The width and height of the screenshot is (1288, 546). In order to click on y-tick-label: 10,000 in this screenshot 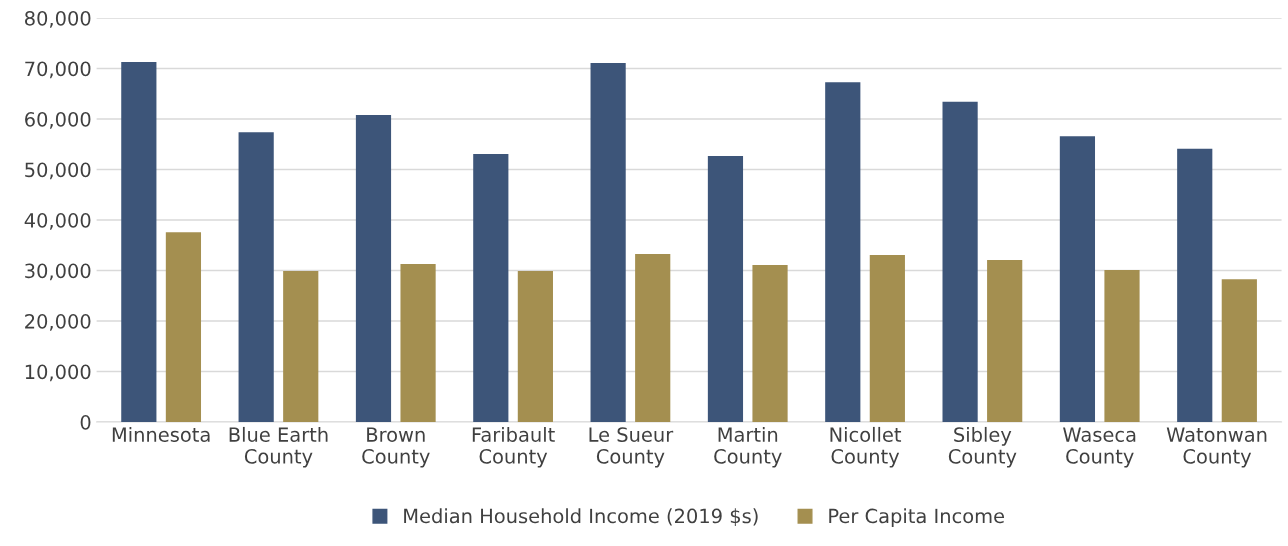, I will do `click(58, 373)`.